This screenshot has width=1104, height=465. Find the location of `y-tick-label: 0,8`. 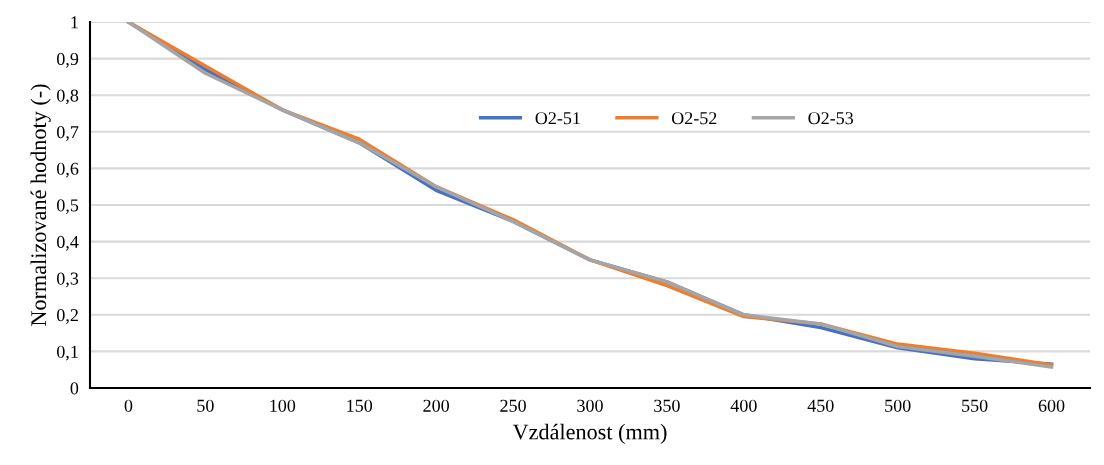

y-tick-label: 0,8 is located at coordinates (68, 97).